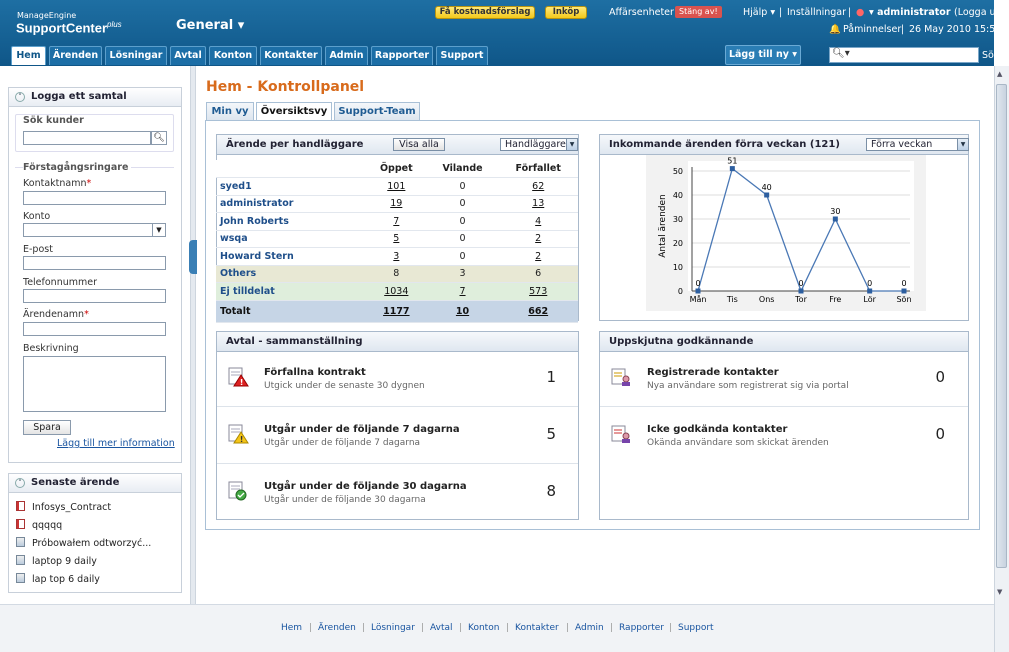 Image resolution: width=1009 pixels, height=652 pixels. What do you see at coordinates (230, 111) in the screenshot?
I see `tab-min-vy: Min vy` at bounding box center [230, 111].